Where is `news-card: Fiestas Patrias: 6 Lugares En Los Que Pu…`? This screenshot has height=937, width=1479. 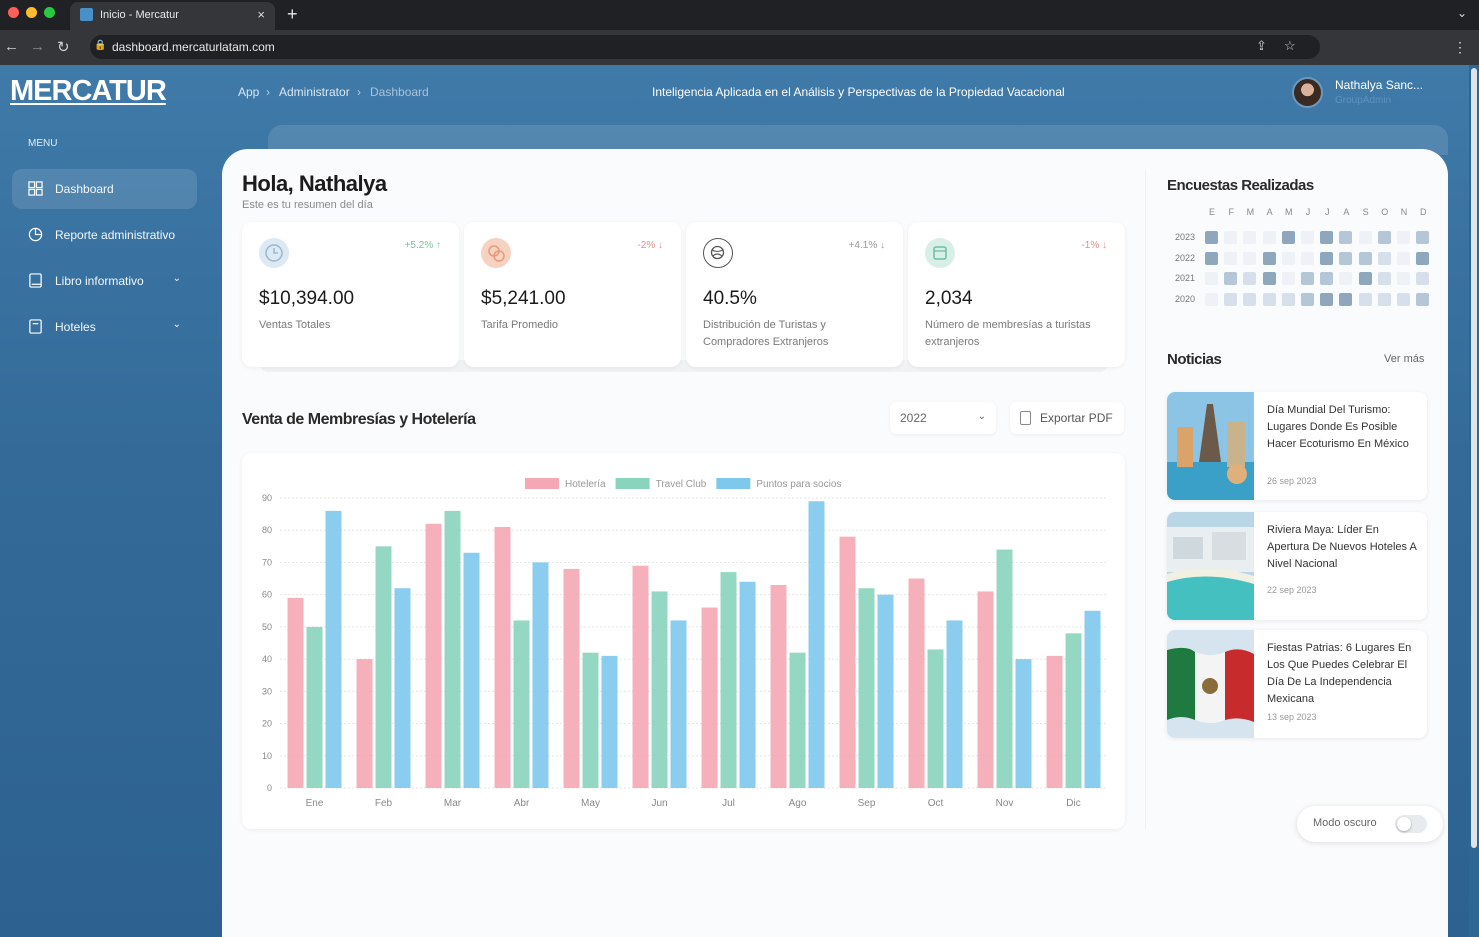
news-card: Fiestas Patrias: 6 Lugares En Los Que Pu… is located at coordinates (1297, 684).